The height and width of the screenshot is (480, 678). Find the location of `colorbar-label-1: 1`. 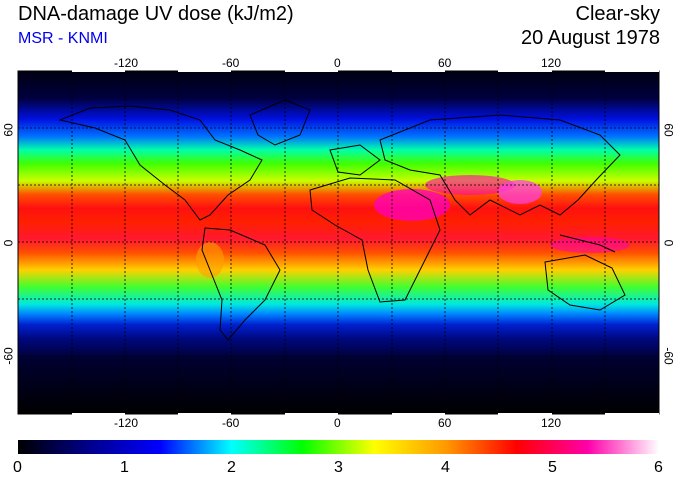

colorbar-label-1: 1 is located at coordinates (124, 467).